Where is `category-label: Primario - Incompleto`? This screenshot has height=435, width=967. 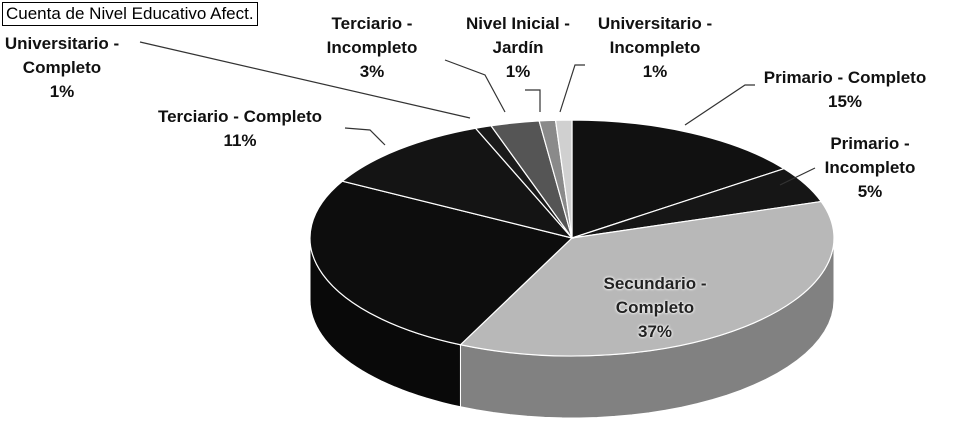
category-label: Primario - Incompleto is located at coordinates (870, 155).